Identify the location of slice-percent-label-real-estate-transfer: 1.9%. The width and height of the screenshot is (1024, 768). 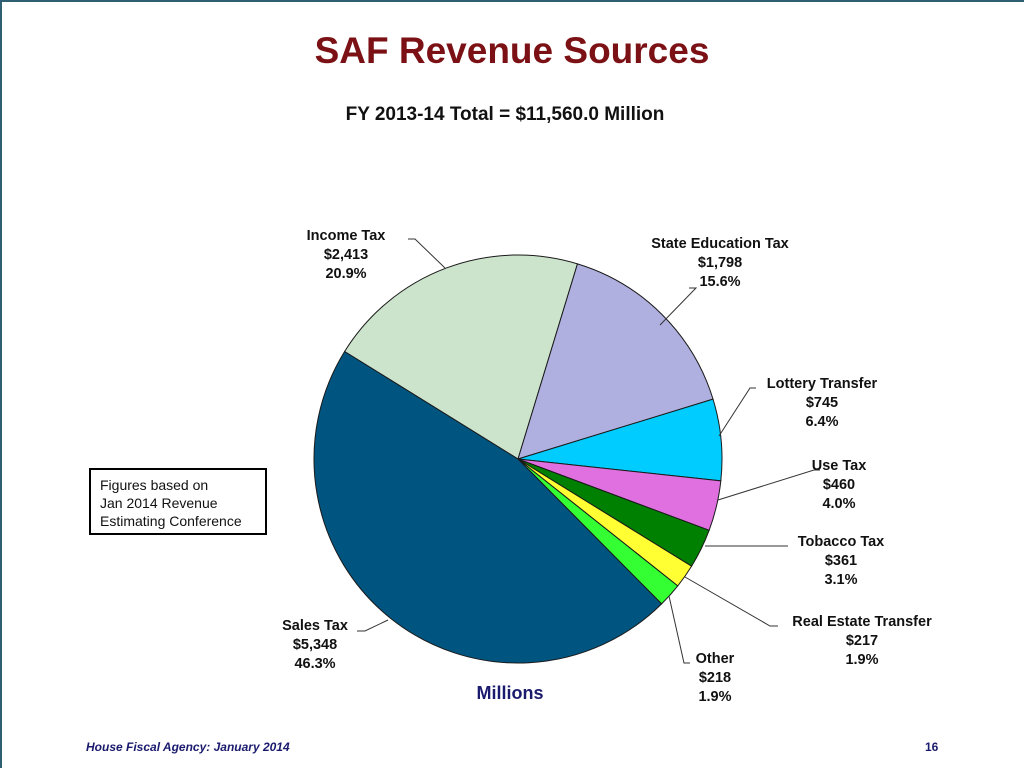
(861, 660).